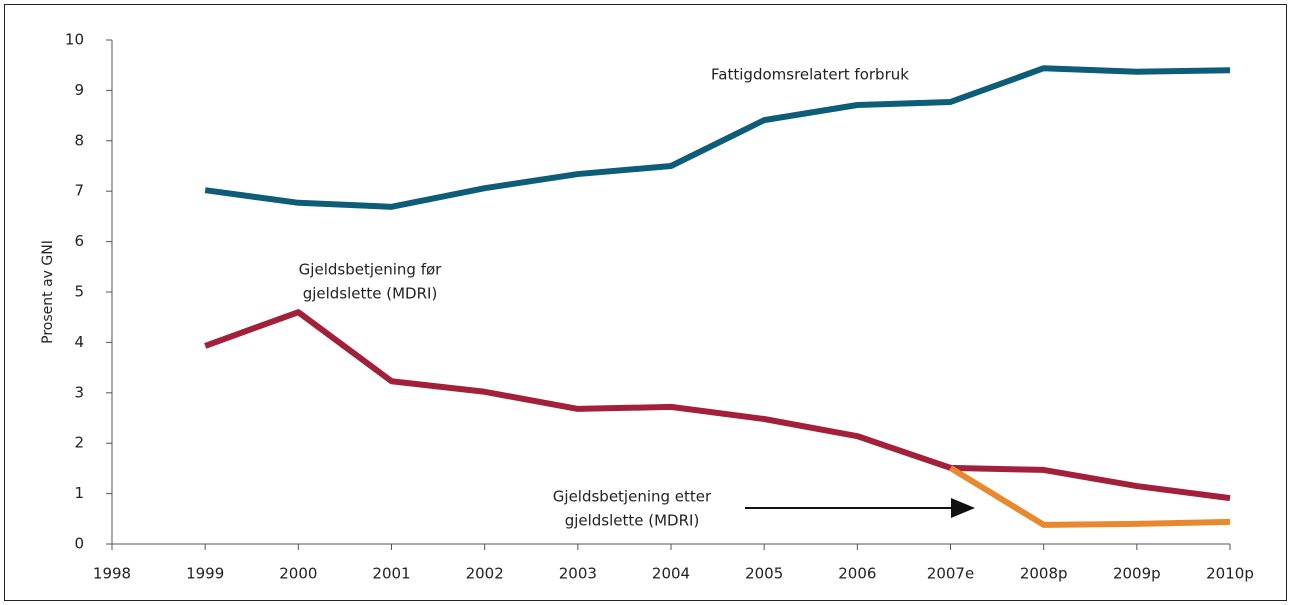 The width and height of the screenshot is (1291, 605). What do you see at coordinates (79, 493) in the screenshot?
I see `y-tick-label: 1` at bounding box center [79, 493].